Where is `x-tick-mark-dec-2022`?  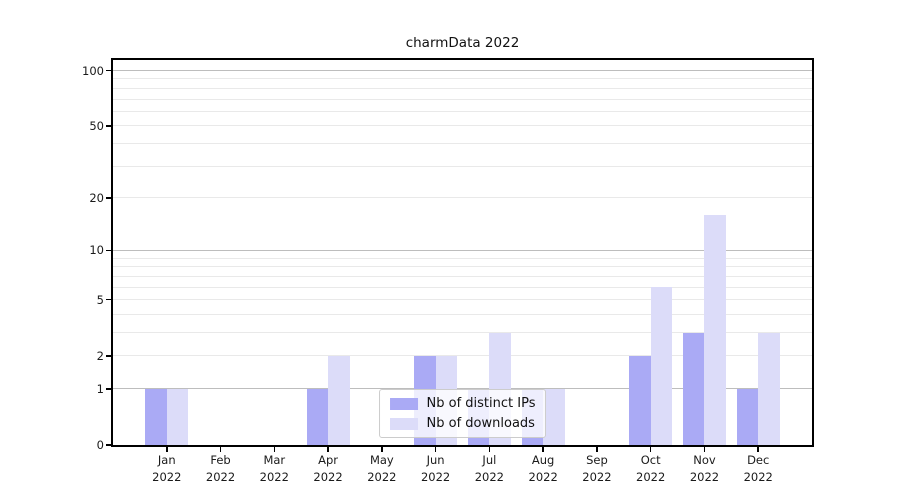 x-tick-mark-dec-2022 is located at coordinates (758, 449).